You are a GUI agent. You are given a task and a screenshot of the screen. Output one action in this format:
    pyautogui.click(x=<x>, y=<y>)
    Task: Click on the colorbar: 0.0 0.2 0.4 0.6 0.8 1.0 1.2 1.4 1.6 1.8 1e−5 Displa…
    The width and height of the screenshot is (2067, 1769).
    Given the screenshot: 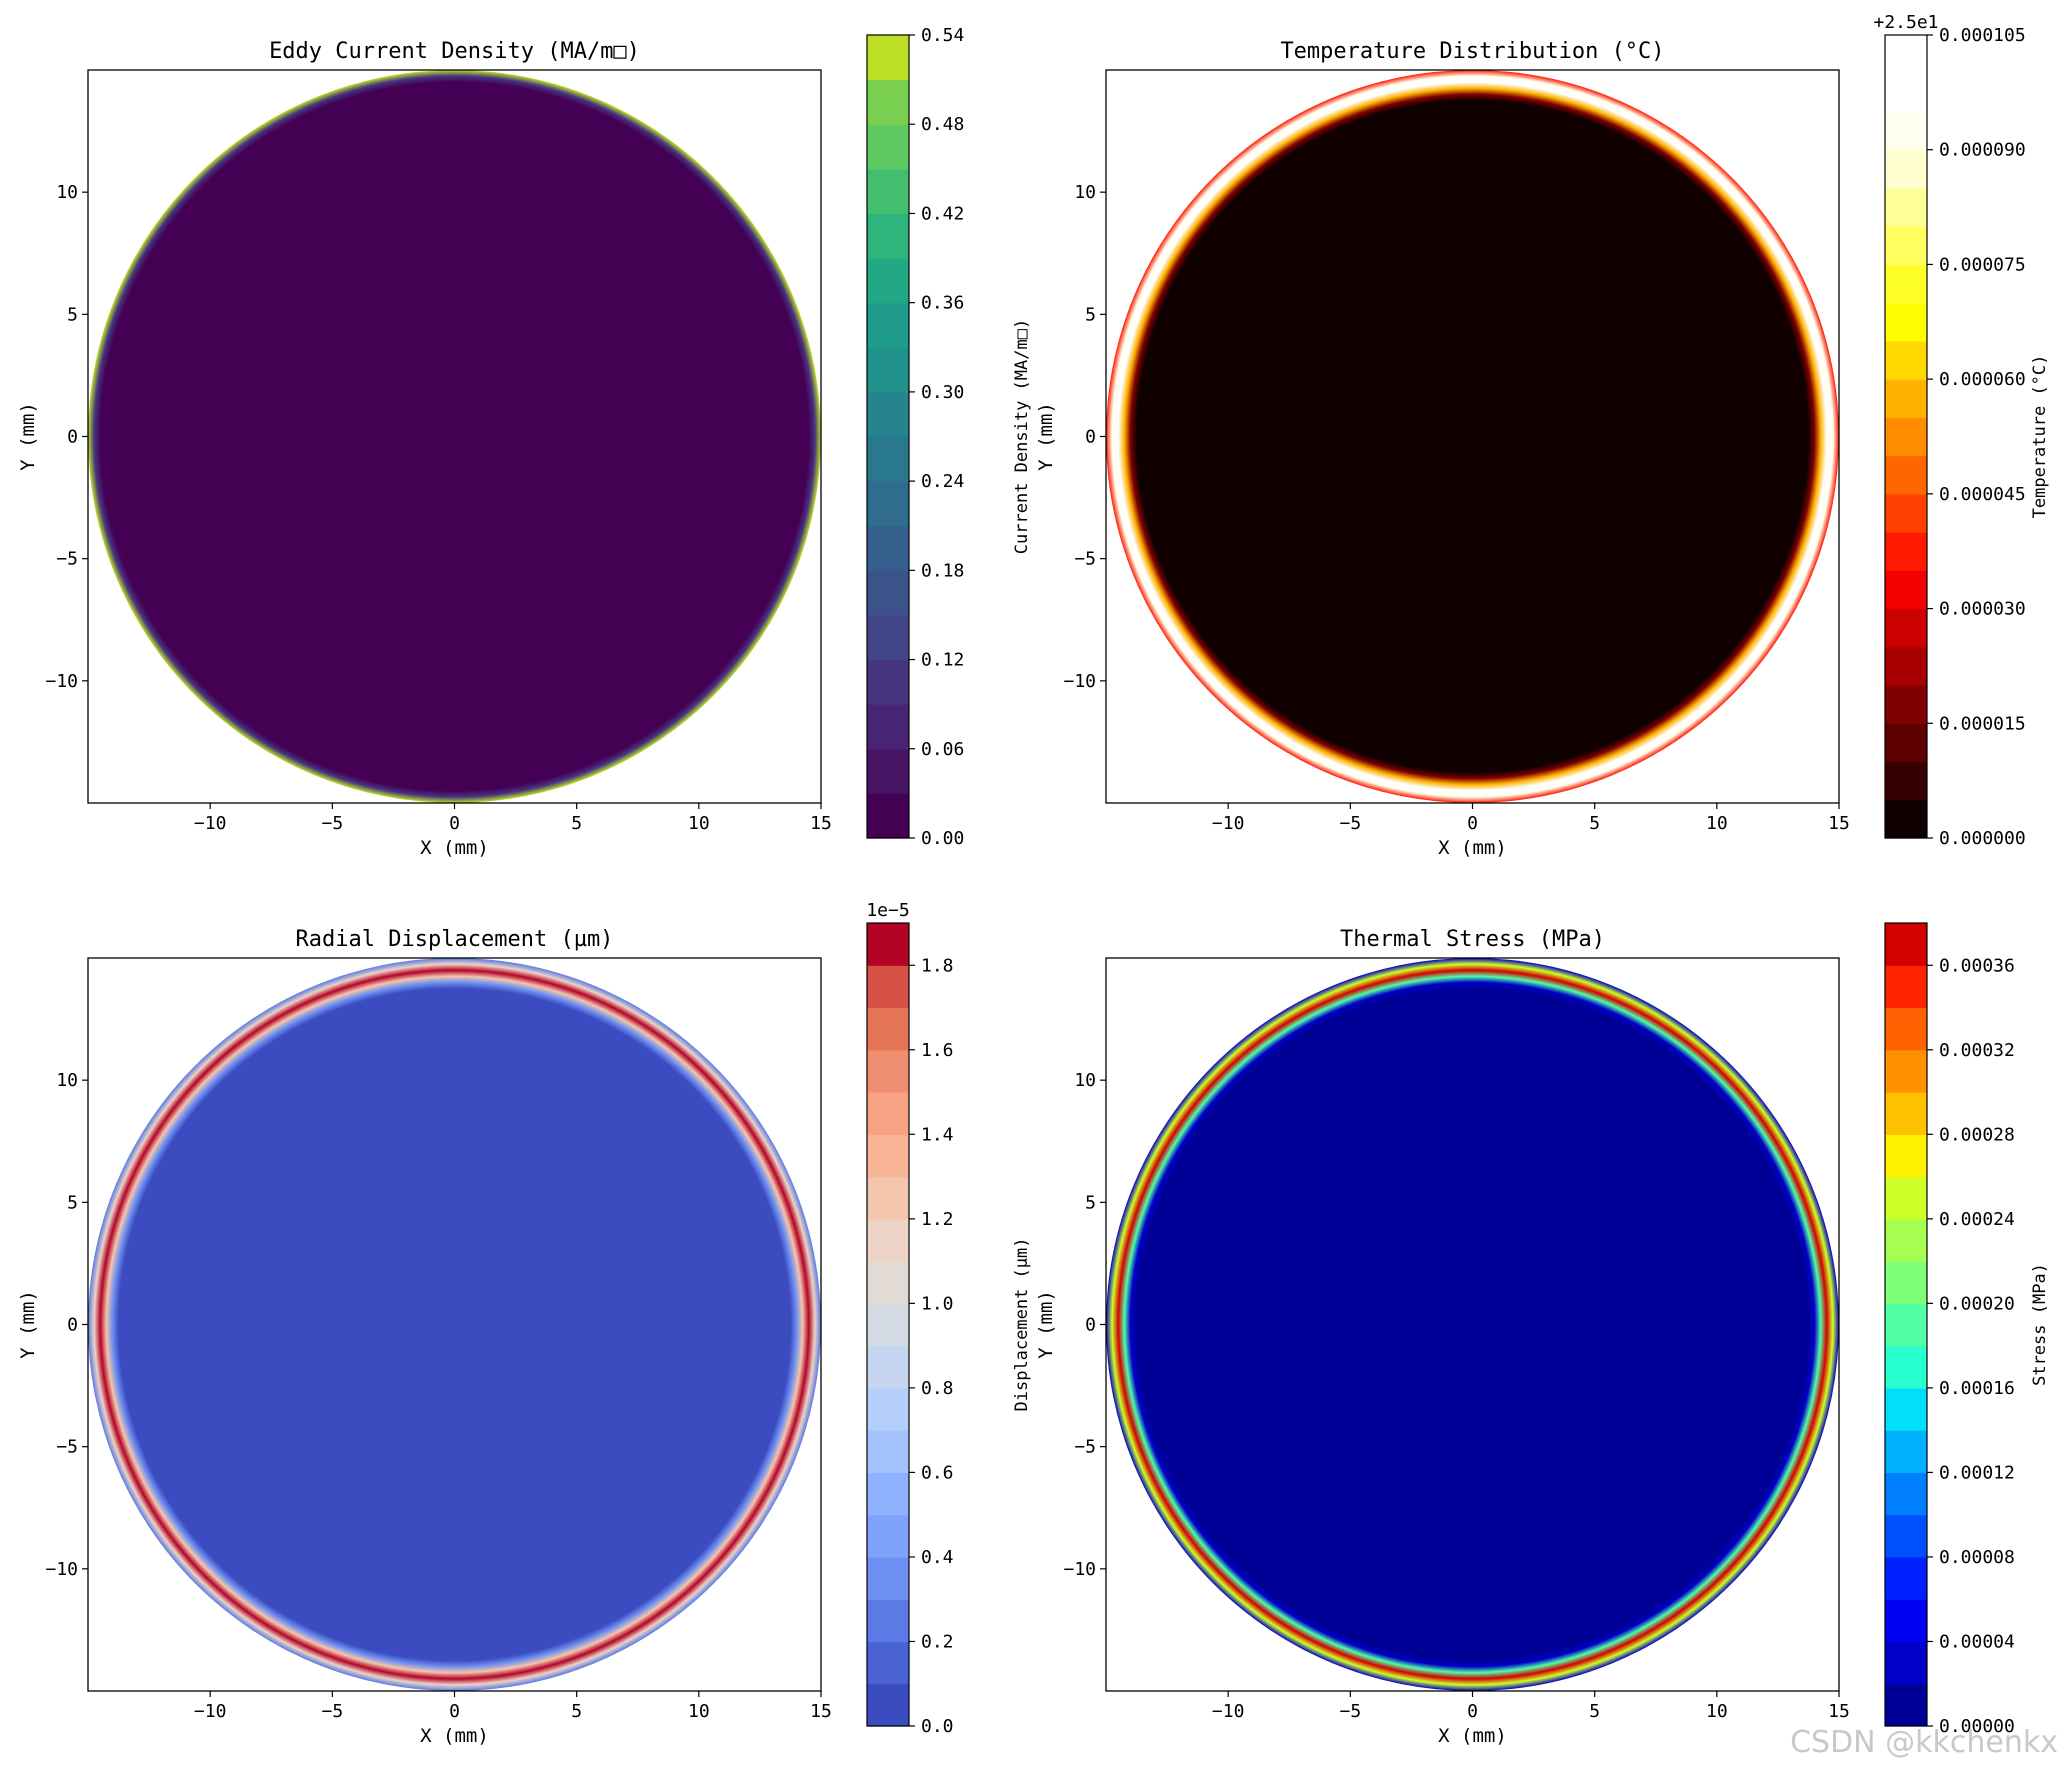 What is the action you would take?
    pyautogui.click(x=949, y=1318)
    